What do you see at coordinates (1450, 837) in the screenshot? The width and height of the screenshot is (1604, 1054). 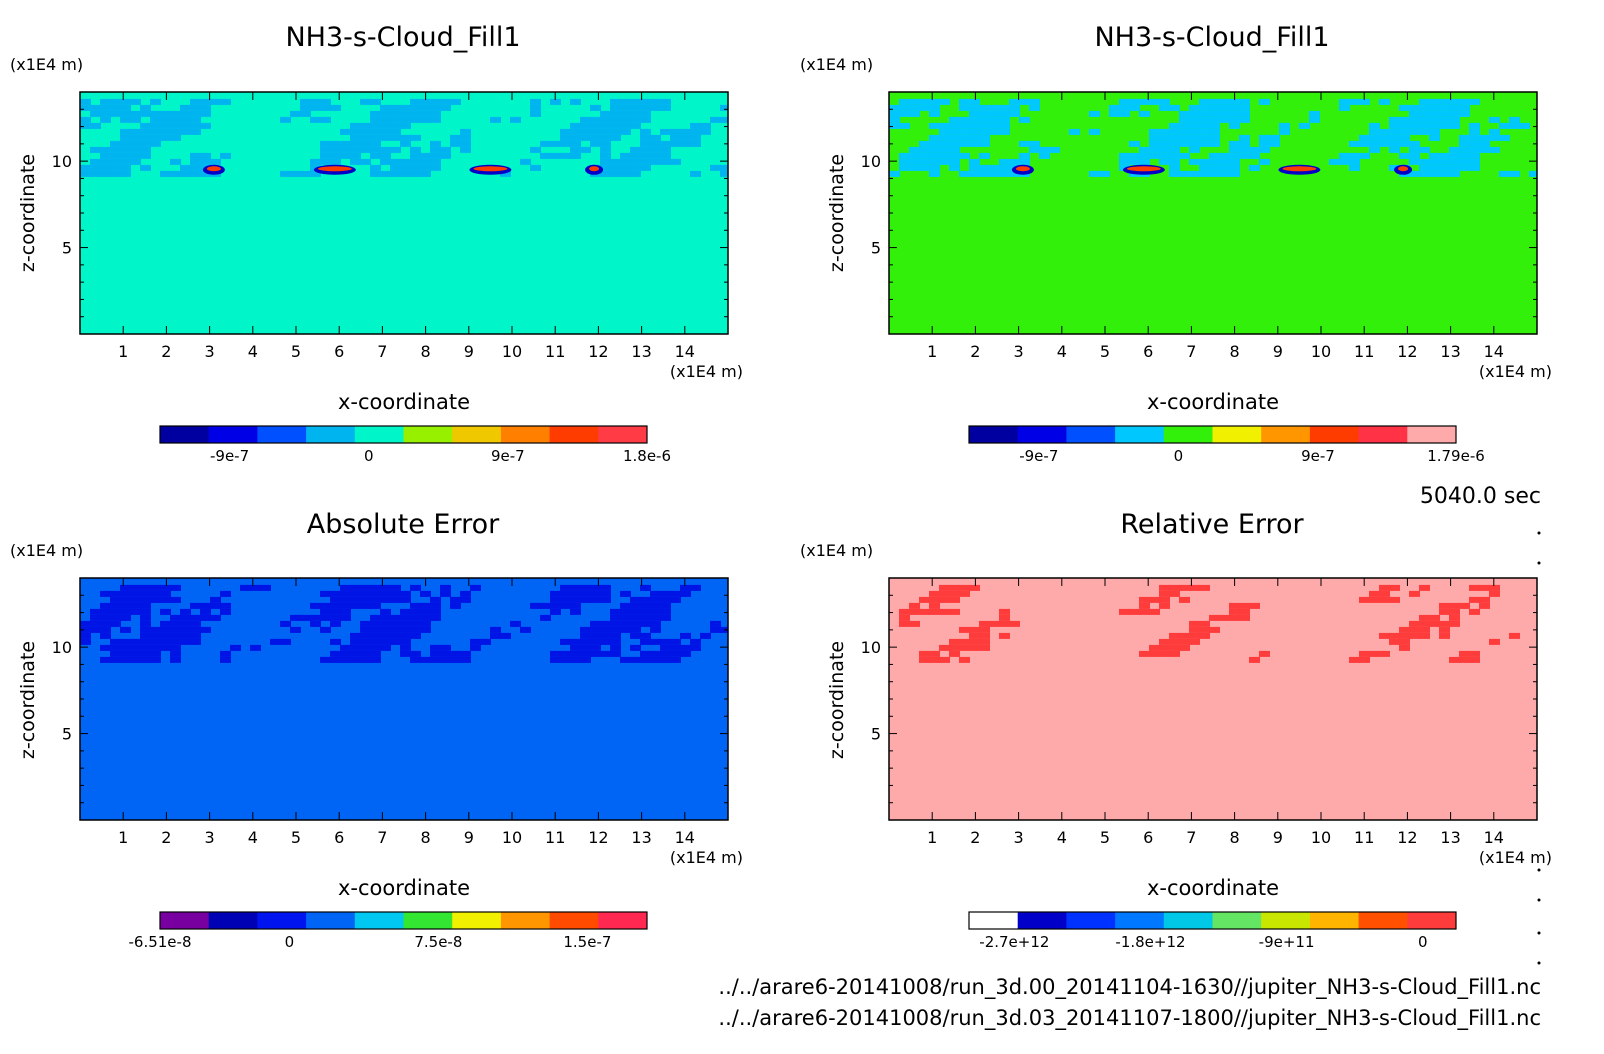 I see `x-tick-label: 13` at bounding box center [1450, 837].